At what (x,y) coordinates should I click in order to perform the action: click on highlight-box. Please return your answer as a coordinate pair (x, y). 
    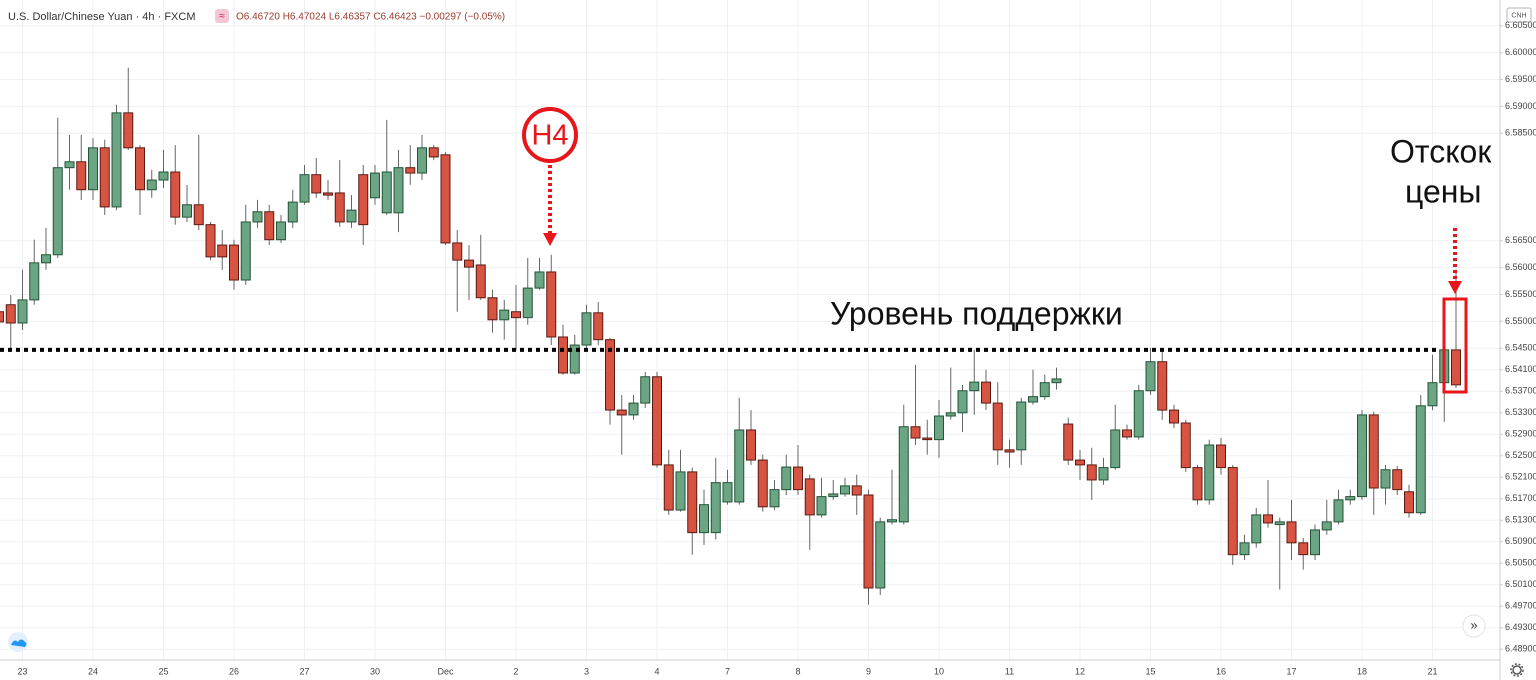
    Looking at the image, I should click on (1455, 345).